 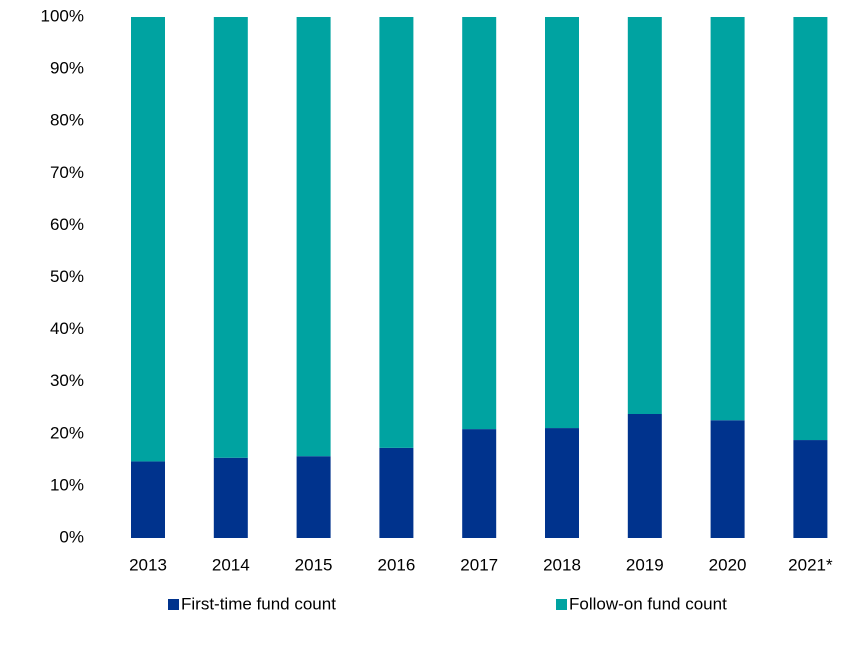 I want to click on x-tick-label: 2014, so click(x=231, y=564).